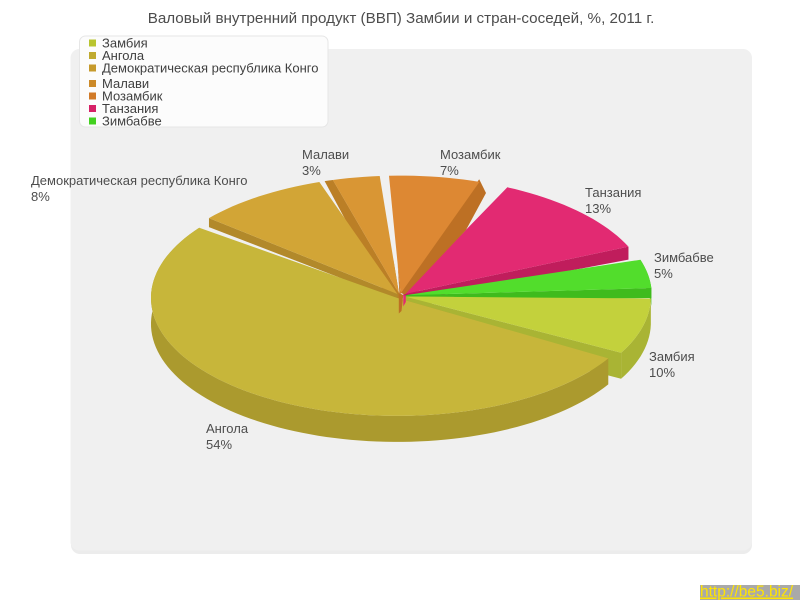 This screenshot has height=600, width=800. I want to click on svg-text: 7%, so click(449, 170).